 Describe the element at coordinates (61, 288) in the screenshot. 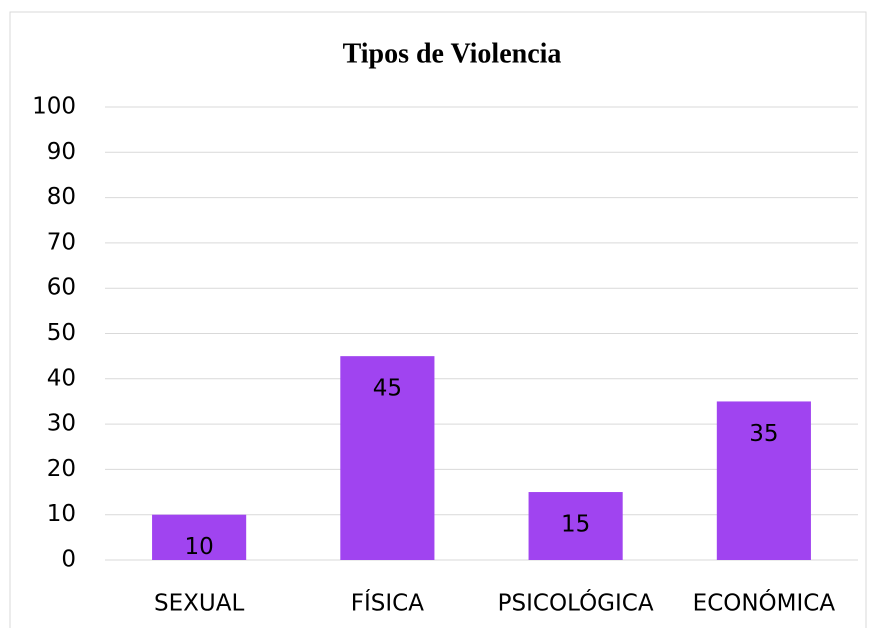

I see `y-tick-label: 60` at that location.